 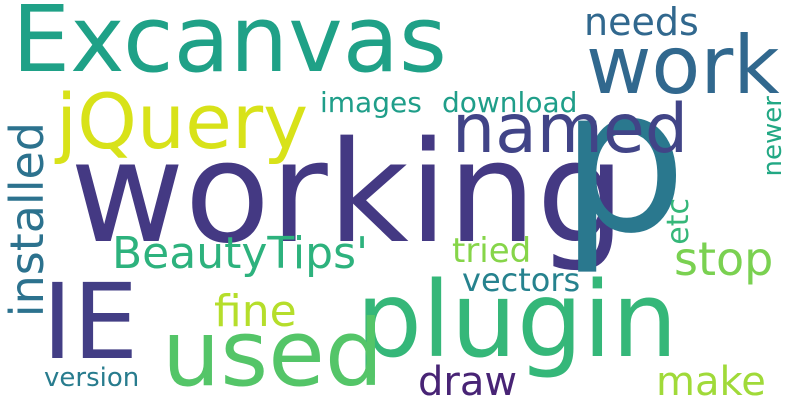 I want to click on word-work: work, so click(x=683, y=65).